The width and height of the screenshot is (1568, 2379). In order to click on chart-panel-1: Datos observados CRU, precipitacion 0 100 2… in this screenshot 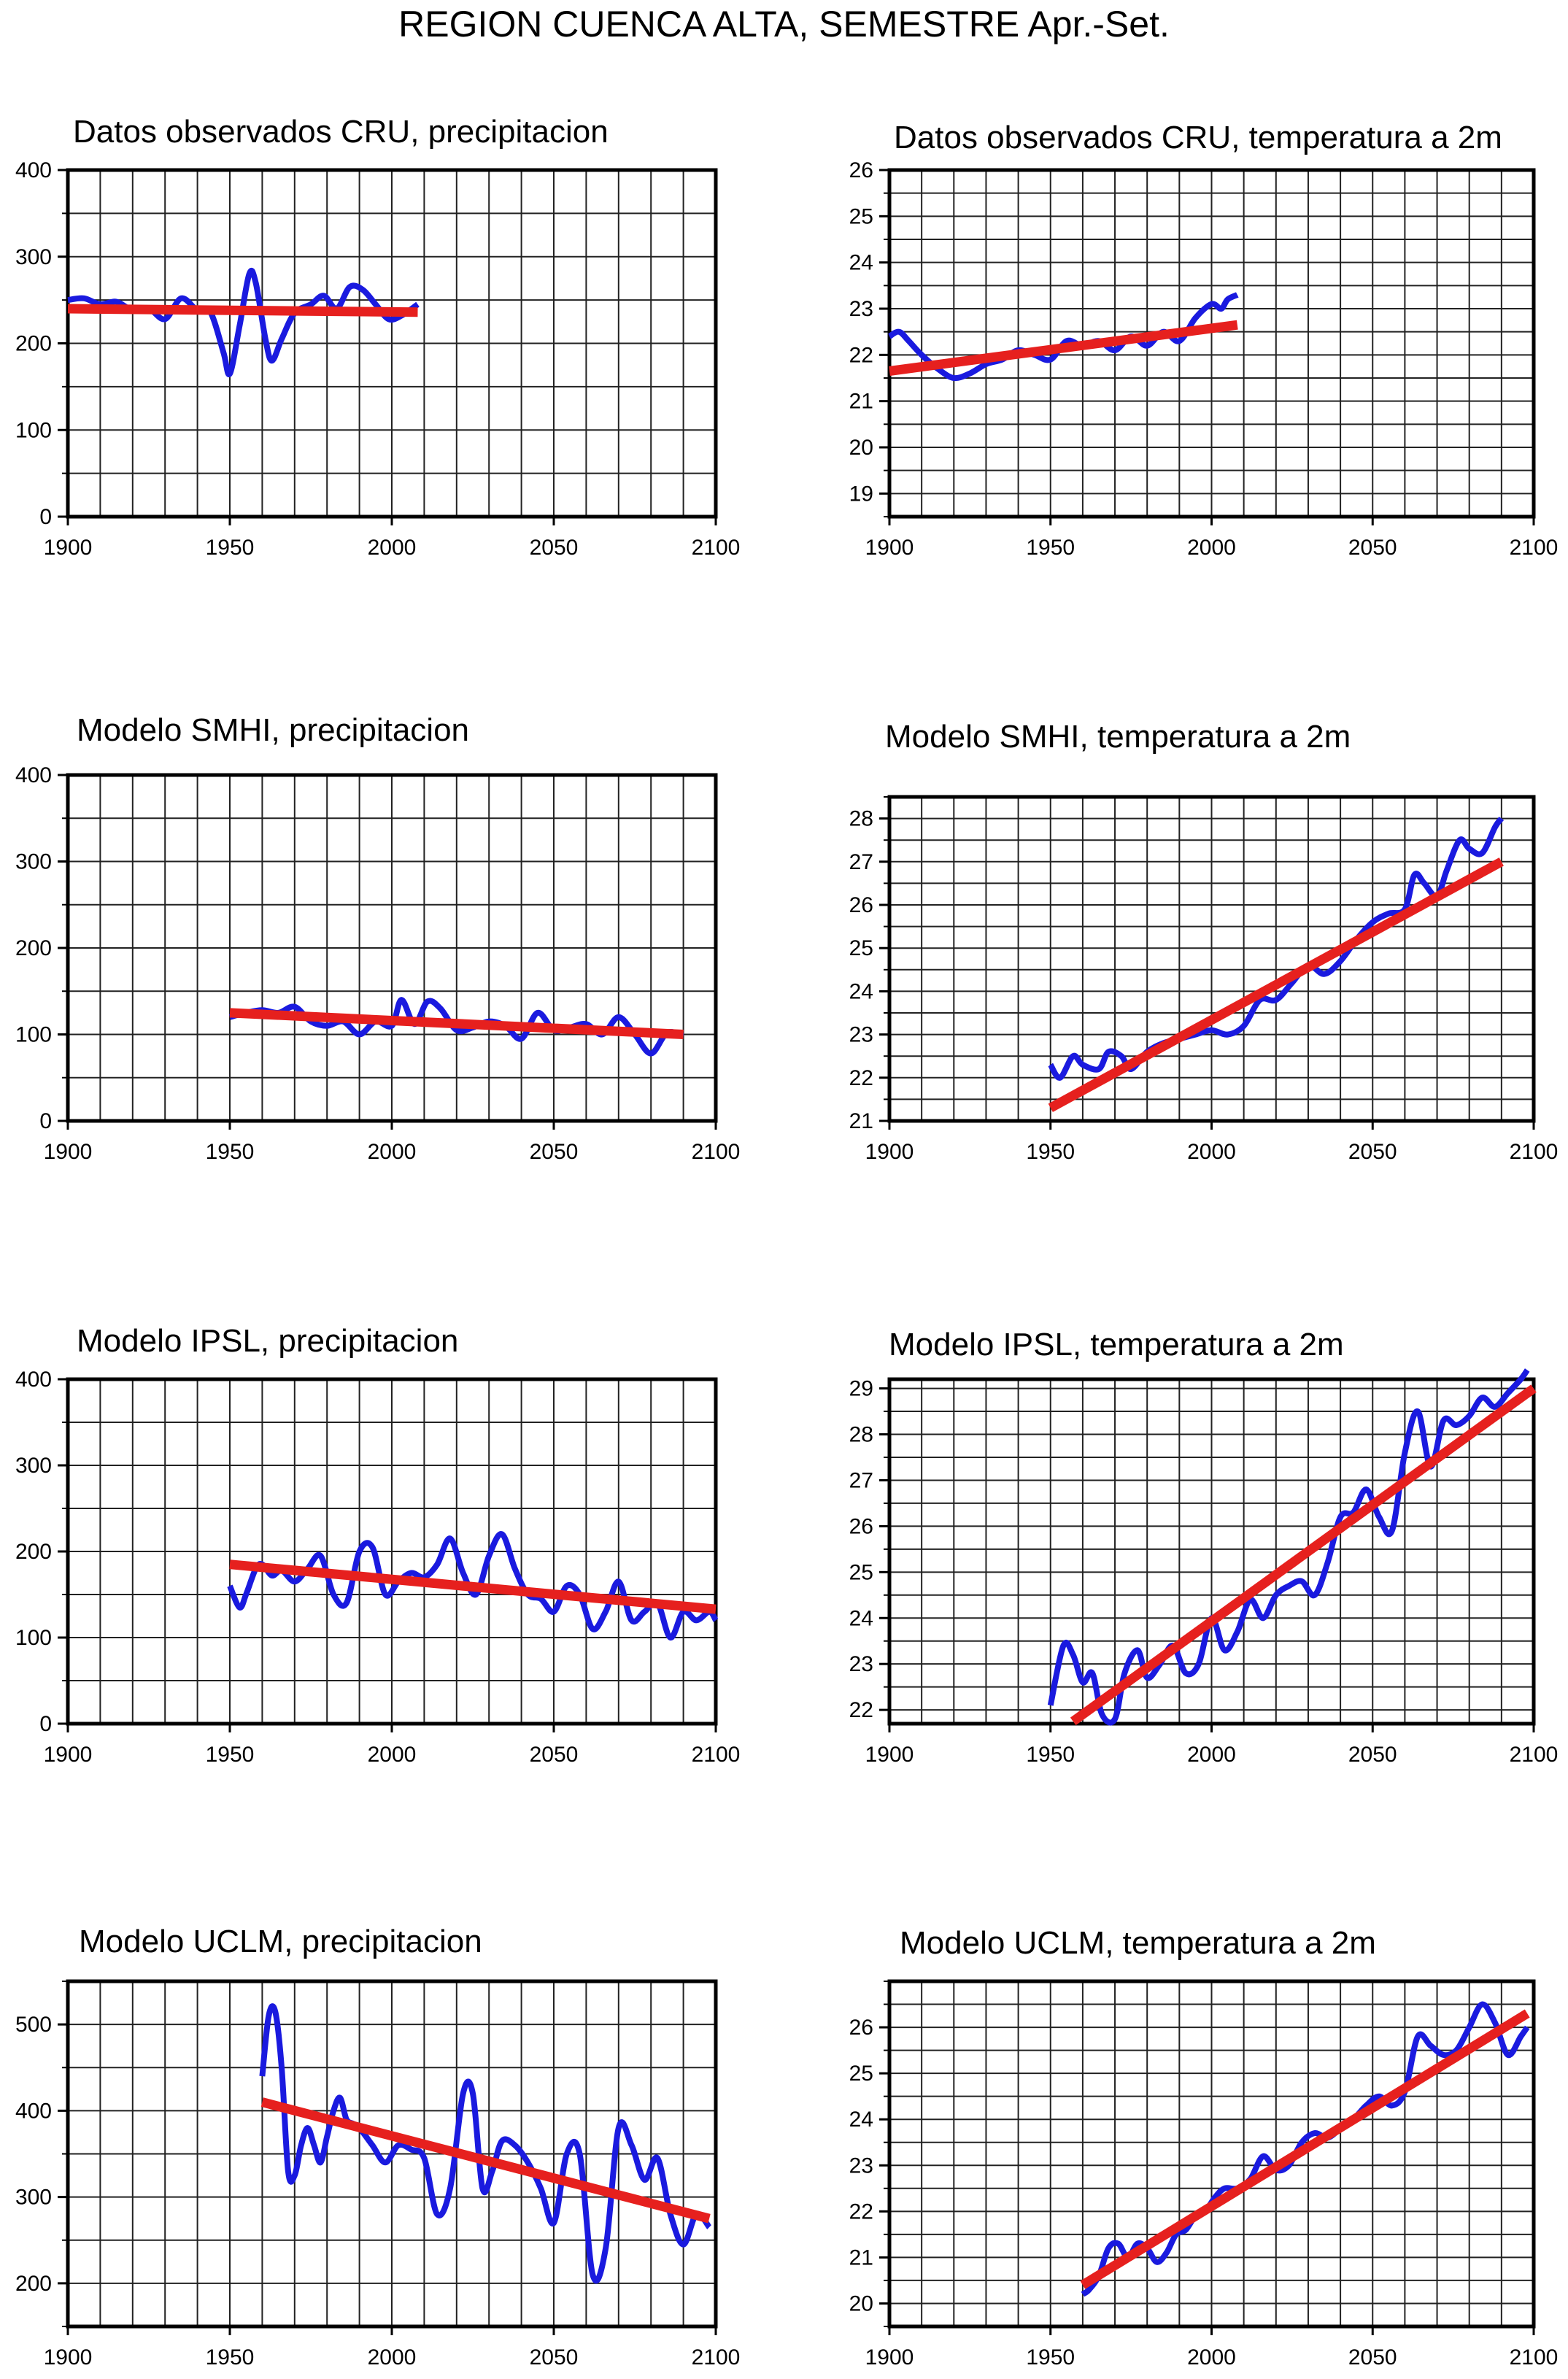, I will do `click(377, 337)`.